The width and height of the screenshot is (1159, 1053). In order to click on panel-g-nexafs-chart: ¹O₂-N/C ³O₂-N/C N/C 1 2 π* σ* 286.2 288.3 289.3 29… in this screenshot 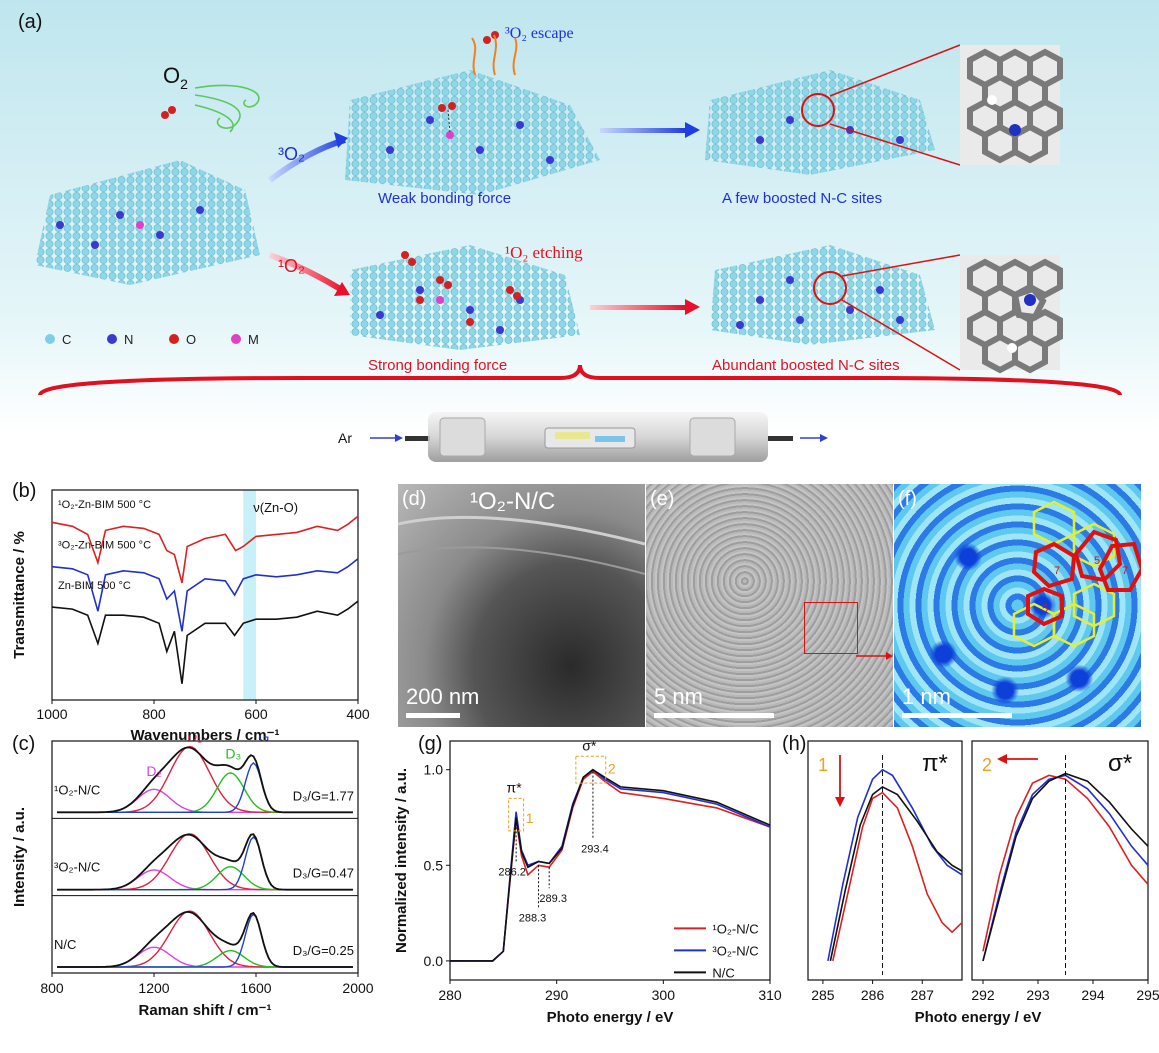, I will do `click(587, 882)`.